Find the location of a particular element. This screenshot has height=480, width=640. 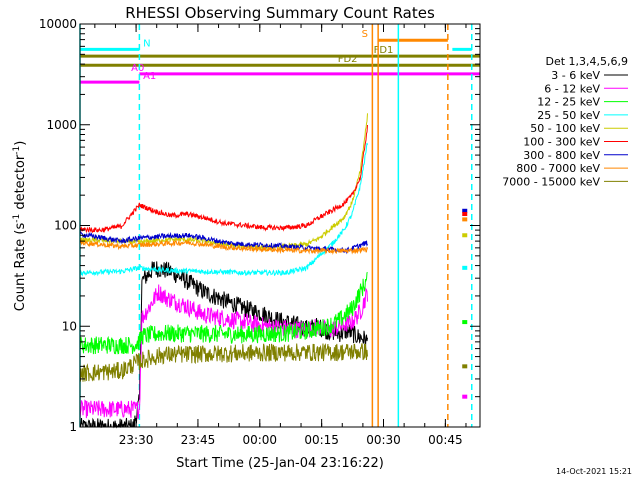

late-markers is located at coordinates (465, 303).